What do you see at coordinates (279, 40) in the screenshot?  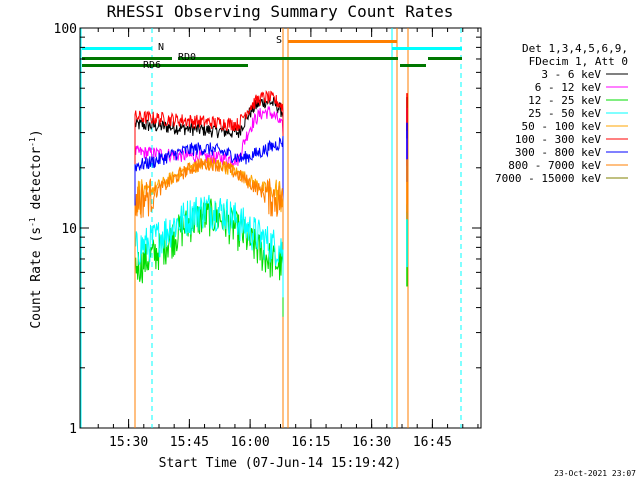 I see `saa-label: S` at bounding box center [279, 40].